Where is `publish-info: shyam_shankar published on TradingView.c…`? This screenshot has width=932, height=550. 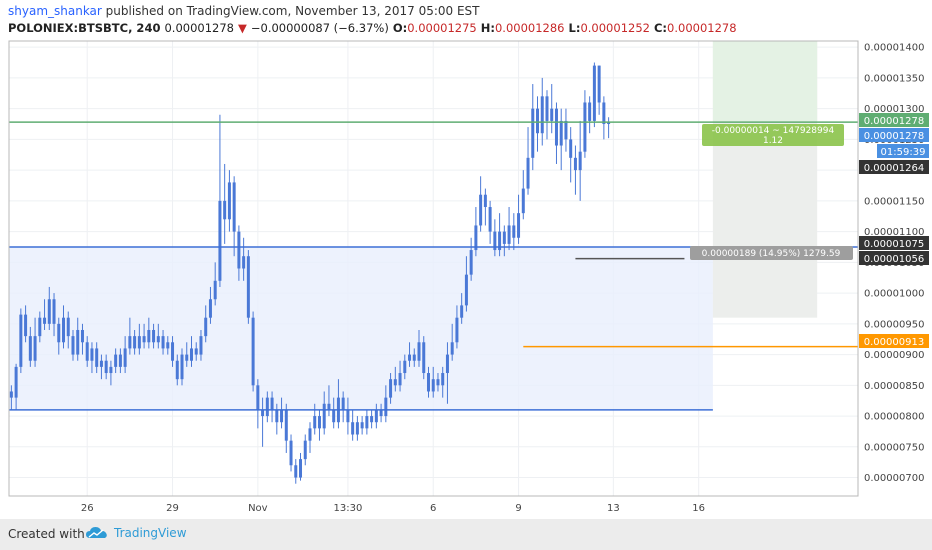 publish-info: shyam_shankar published on TradingView.c… is located at coordinates (244, 11).